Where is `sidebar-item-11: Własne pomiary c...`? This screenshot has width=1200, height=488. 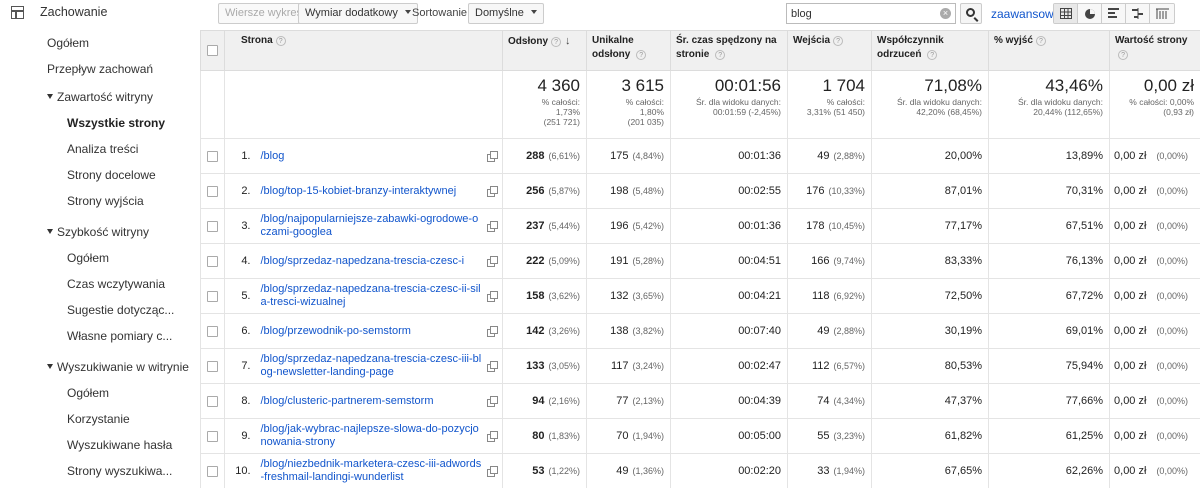
sidebar-item-11: Własne pomiary c... is located at coordinates (100, 339).